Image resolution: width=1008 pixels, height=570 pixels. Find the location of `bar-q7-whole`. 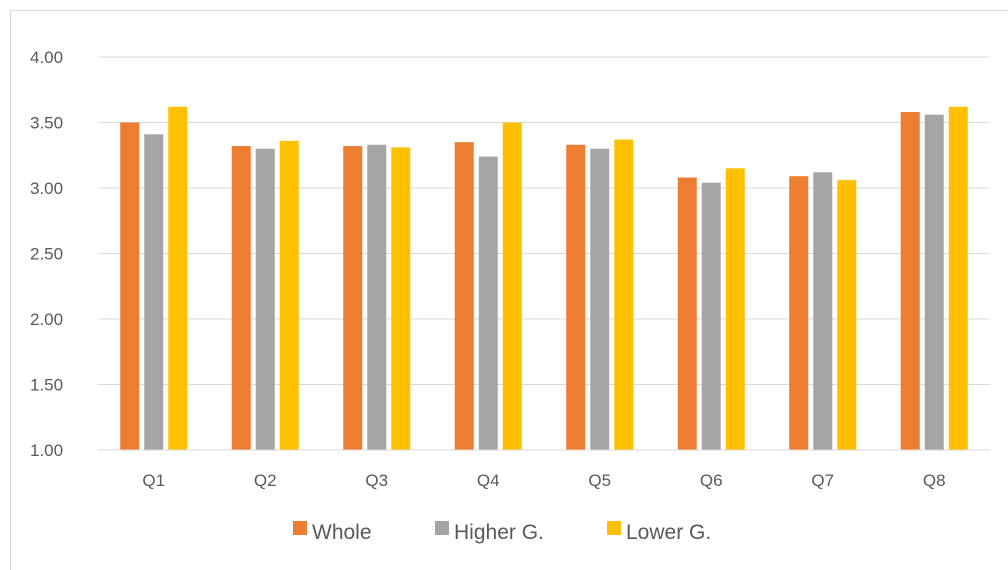

bar-q7-whole is located at coordinates (799, 313).